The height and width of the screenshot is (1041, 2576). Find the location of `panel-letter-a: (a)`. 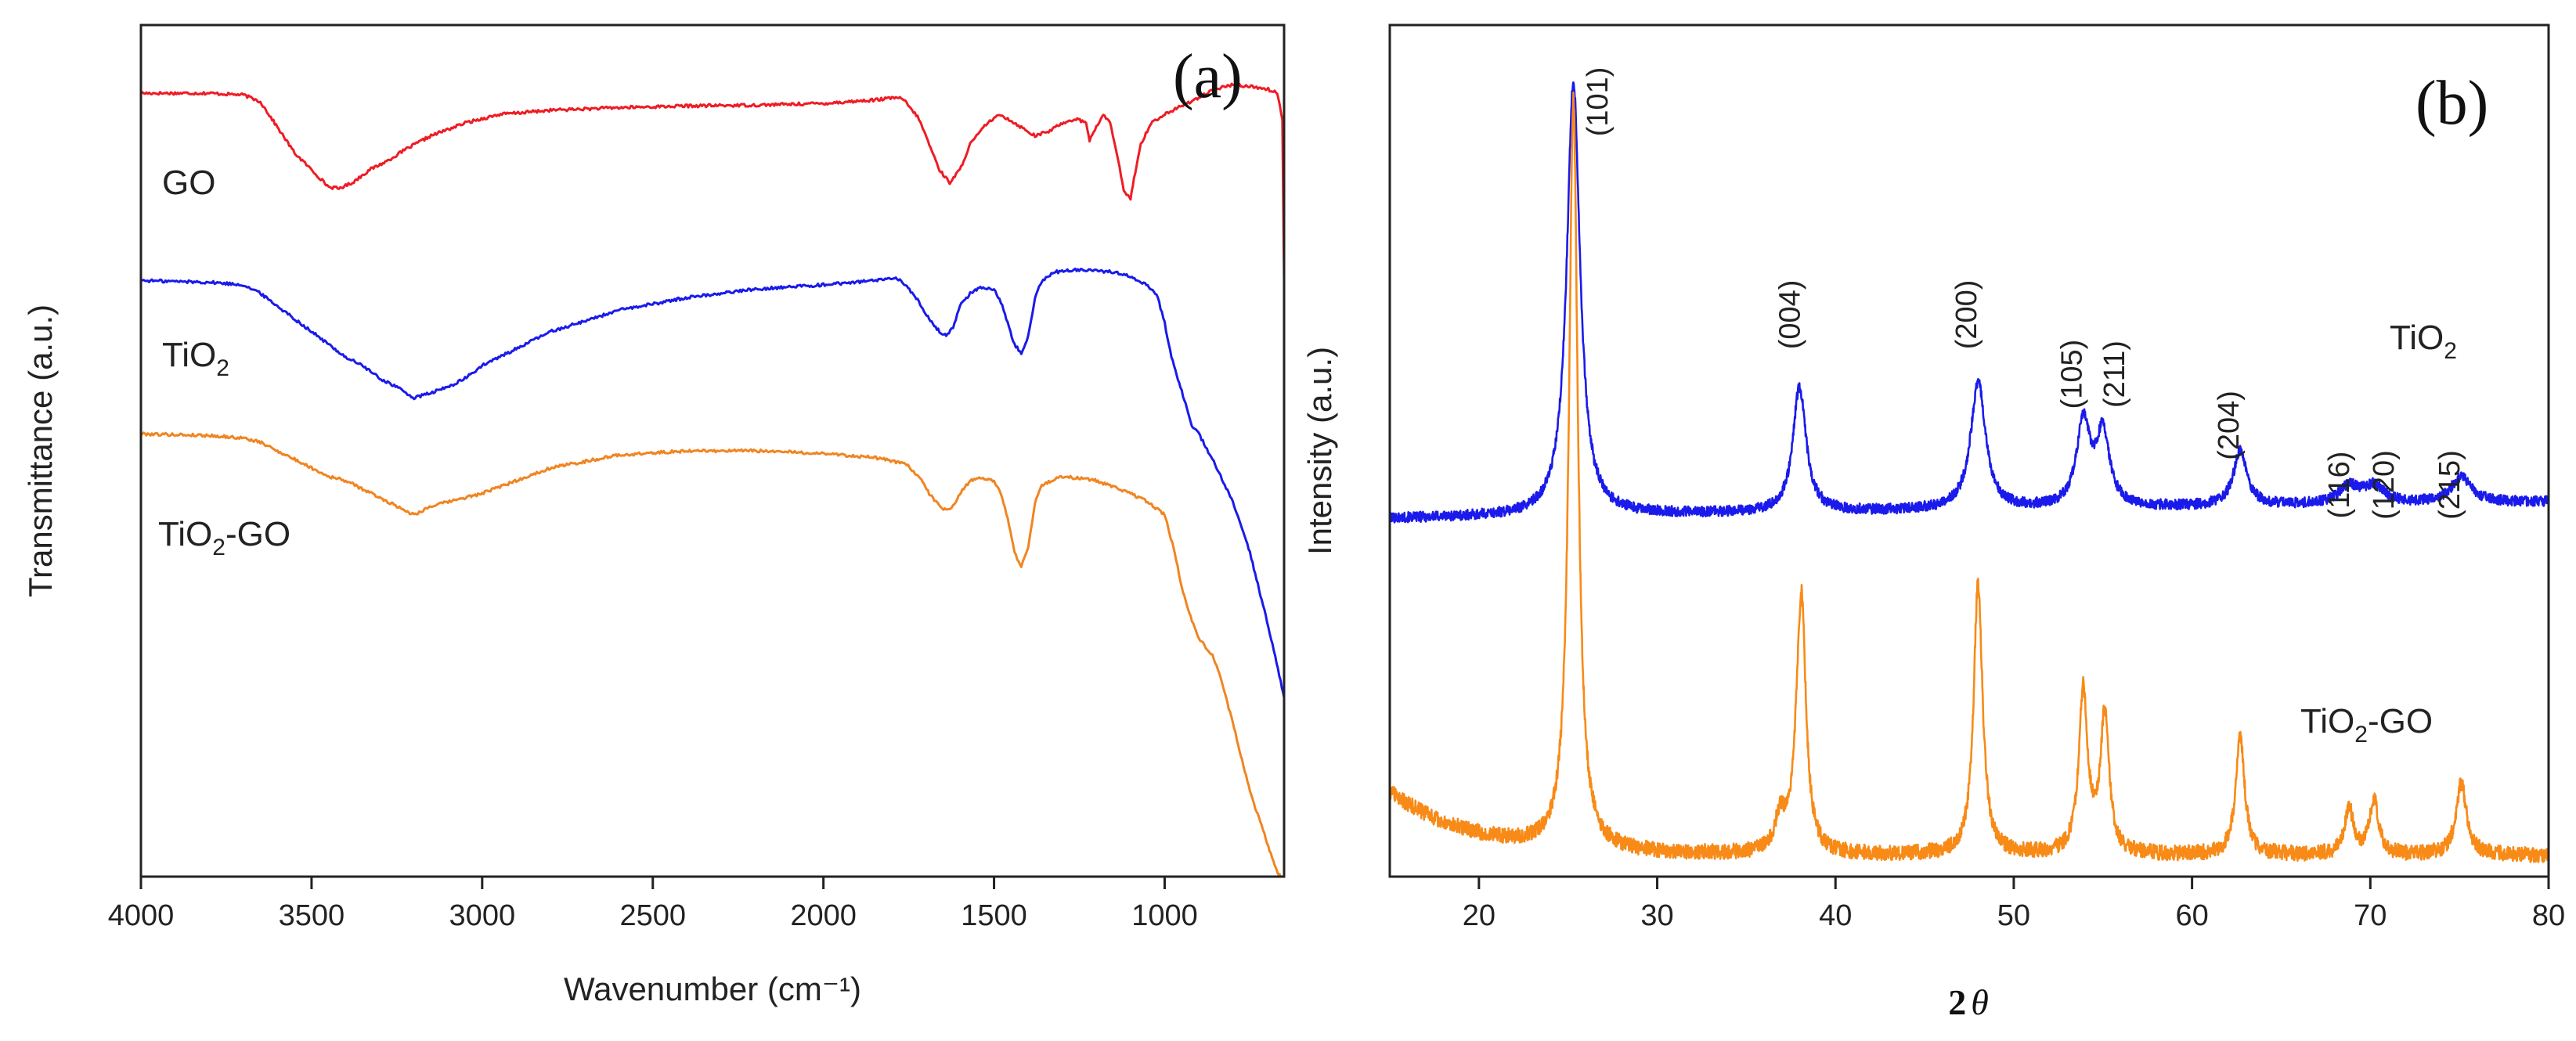

panel-letter-a: (a) is located at coordinates (1208, 76).